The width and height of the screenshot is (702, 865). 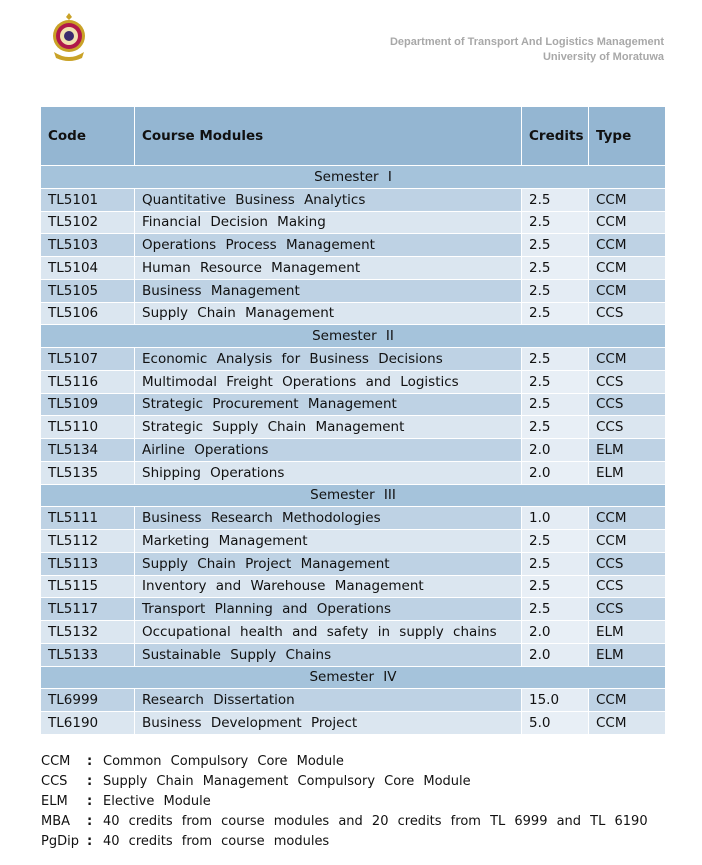 I want to click on course-module-name: Supply Chain Management, so click(x=328, y=313).